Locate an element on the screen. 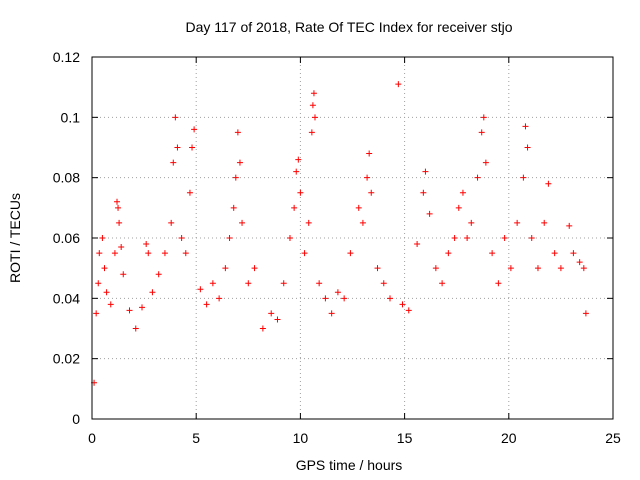  x-tick-label: 25 is located at coordinates (613, 438).